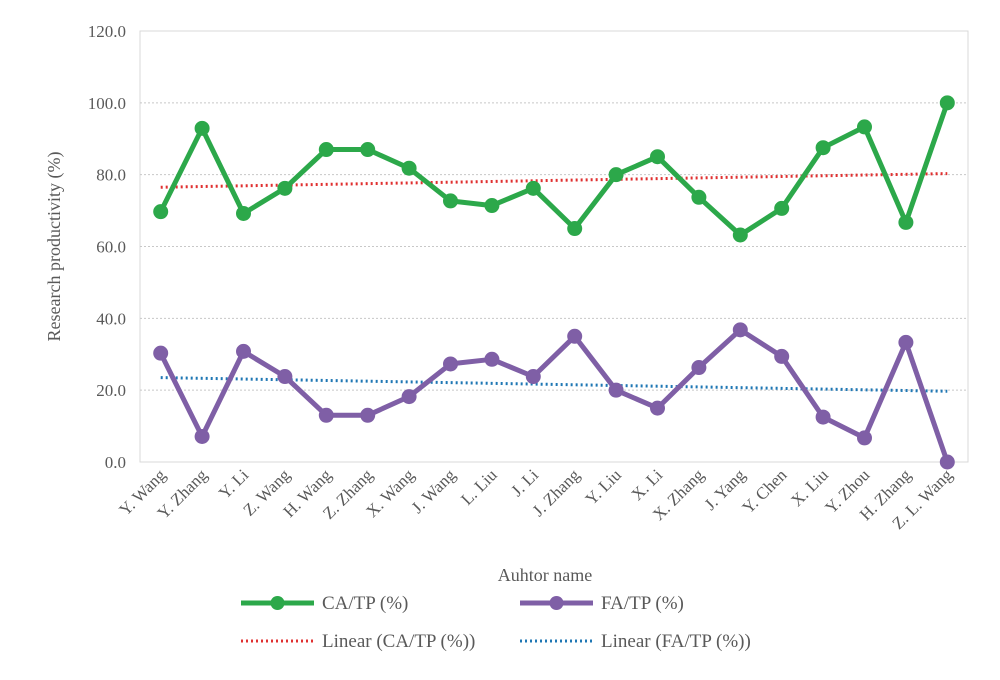  I want to click on x-tick-label: J. Li, so click(524, 482).